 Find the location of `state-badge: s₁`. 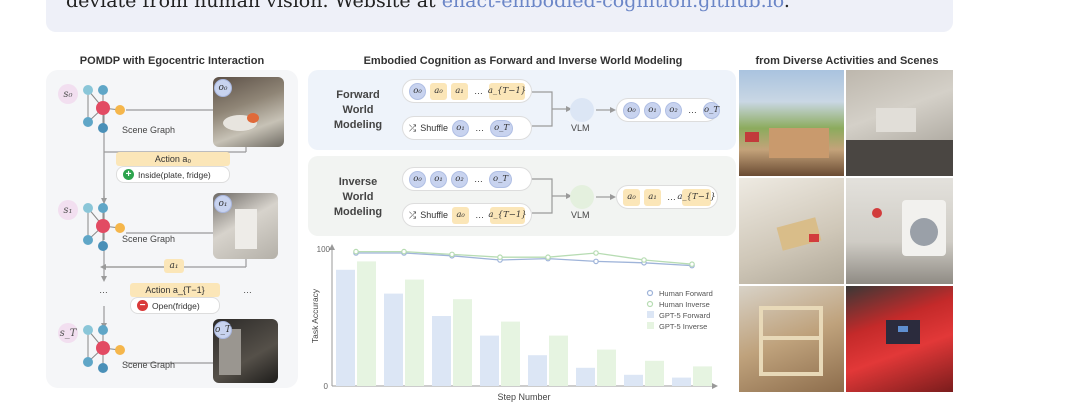

state-badge: s₁ is located at coordinates (68, 210).